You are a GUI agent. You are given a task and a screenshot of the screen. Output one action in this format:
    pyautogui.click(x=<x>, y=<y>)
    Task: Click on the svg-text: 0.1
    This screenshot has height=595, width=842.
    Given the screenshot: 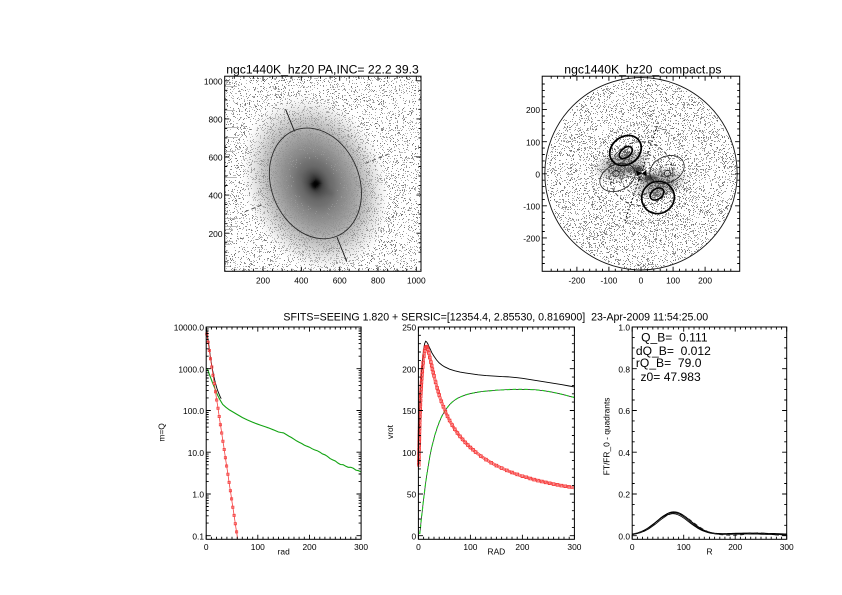 What is the action you would take?
    pyautogui.click(x=198, y=536)
    